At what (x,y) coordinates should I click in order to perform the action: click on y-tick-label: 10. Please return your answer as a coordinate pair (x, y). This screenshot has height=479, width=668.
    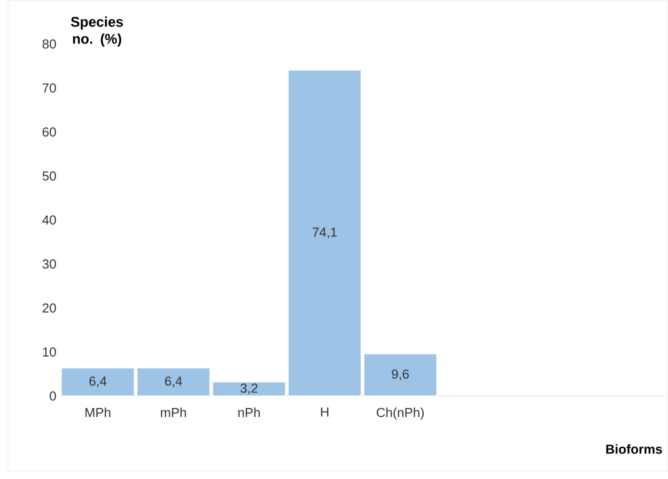
    Looking at the image, I should click on (49, 352).